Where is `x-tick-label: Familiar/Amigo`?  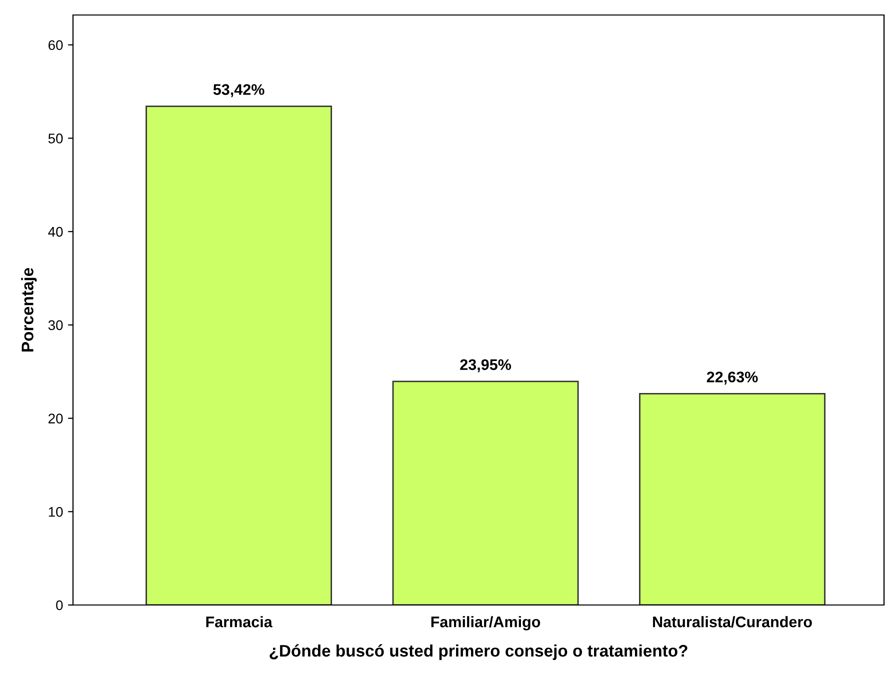
x-tick-label: Familiar/Amigo is located at coordinates (485, 623).